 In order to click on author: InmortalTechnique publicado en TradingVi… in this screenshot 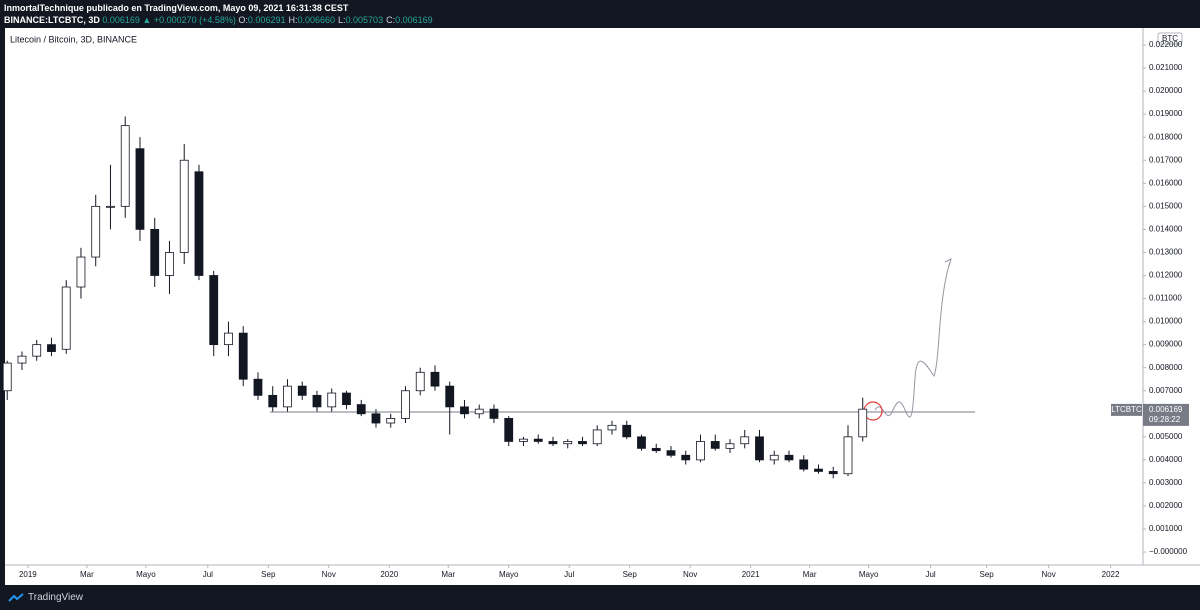, I will do `click(176, 8)`.